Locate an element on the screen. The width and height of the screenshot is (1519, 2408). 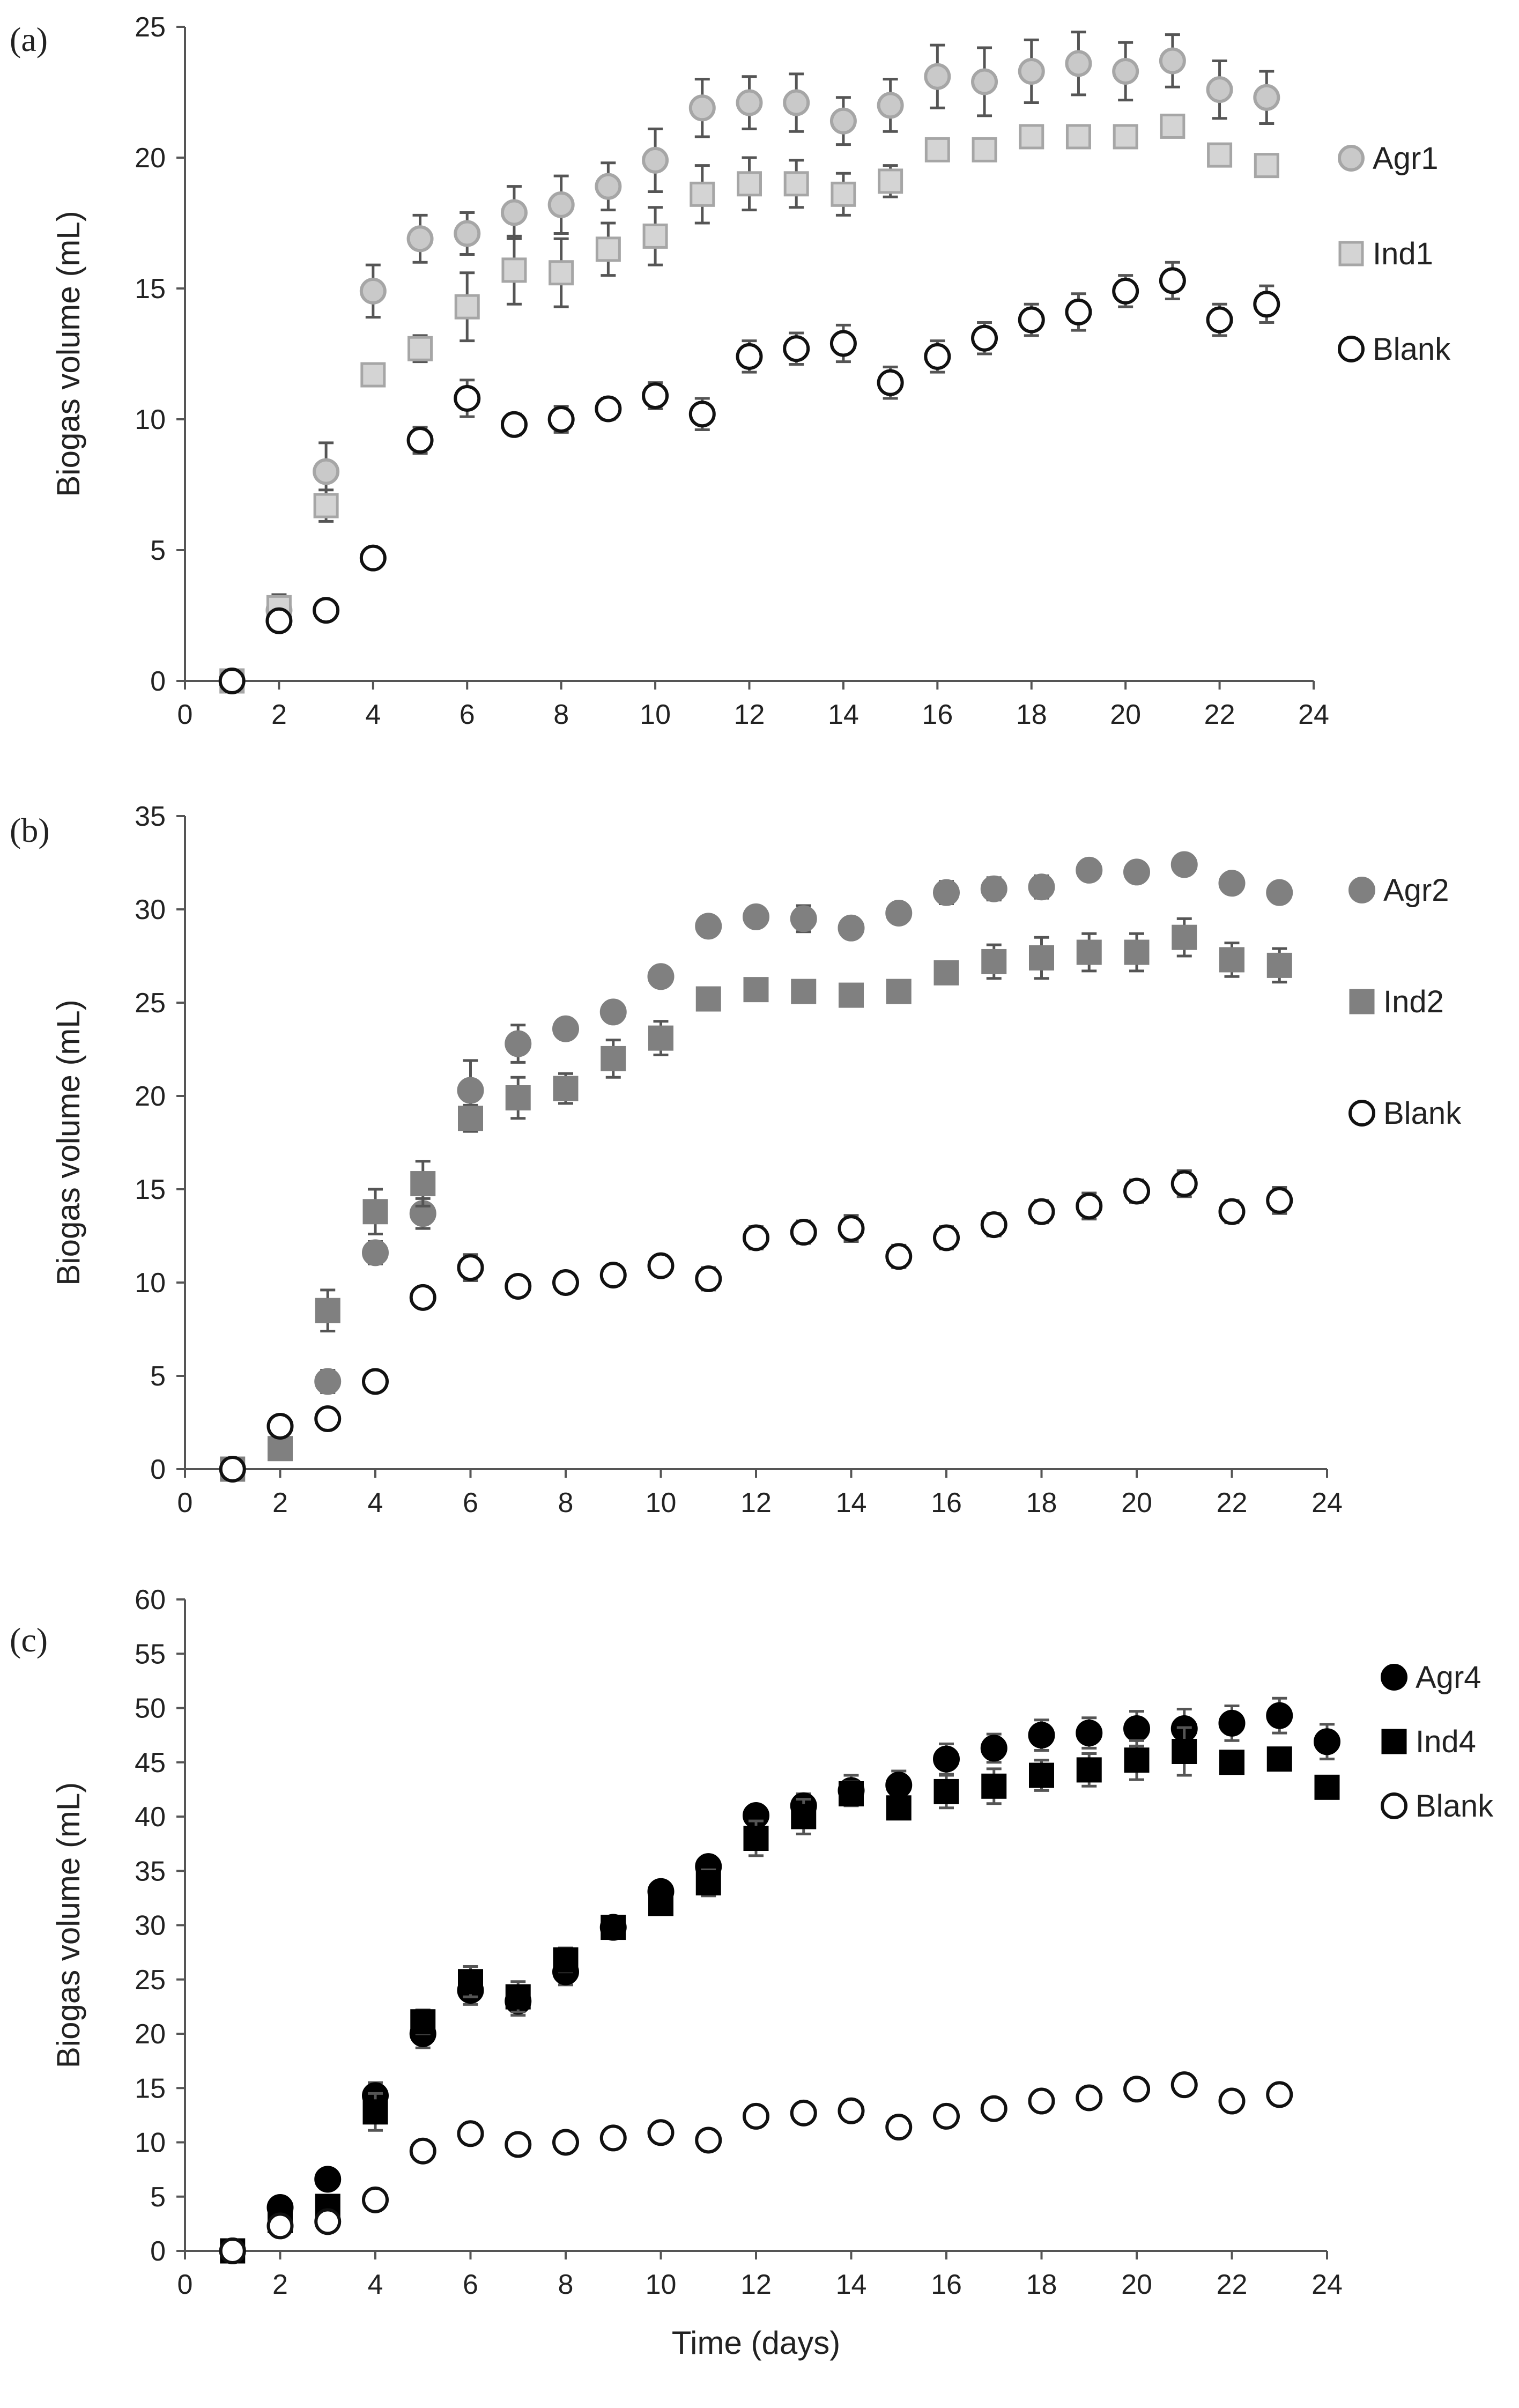
y-tick-label: 5 is located at coordinates (158, 1377).